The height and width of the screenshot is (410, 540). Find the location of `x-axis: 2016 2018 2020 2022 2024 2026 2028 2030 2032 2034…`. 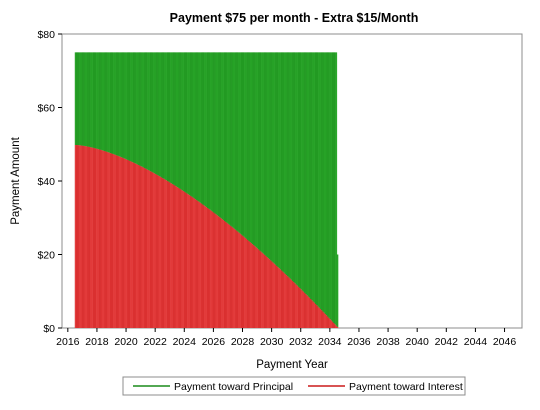

x-axis: 2016 2018 2020 2022 2024 2026 2028 2030 2032 2034… is located at coordinates (286, 338).